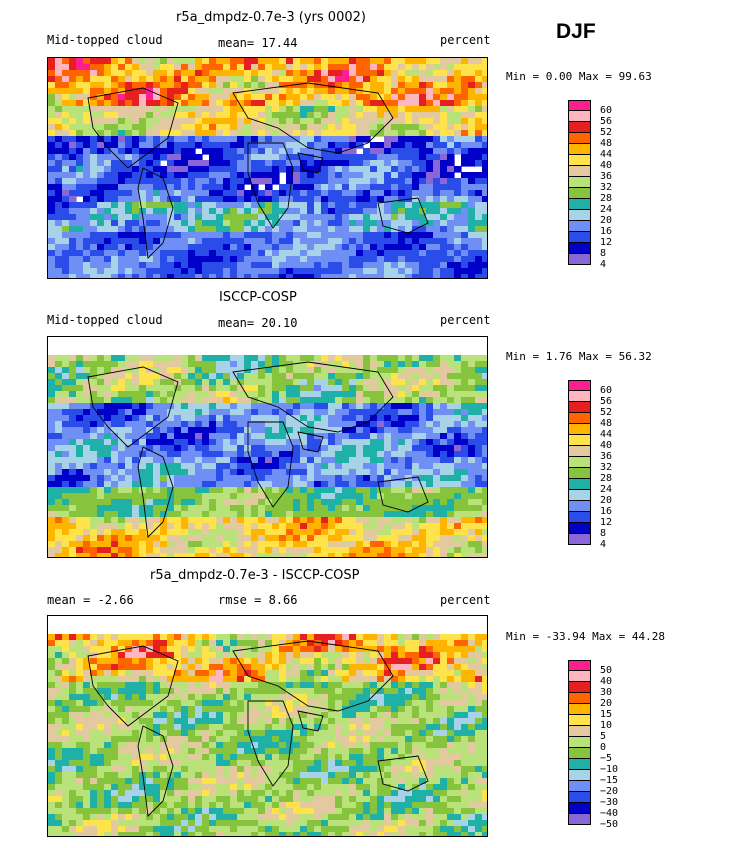 This screenshot has height=848, width=733. What do you see at coordinates (609, 813) in the screenshot?
I see `colorbar-level-label: −40` at bounding box center [609, 813].